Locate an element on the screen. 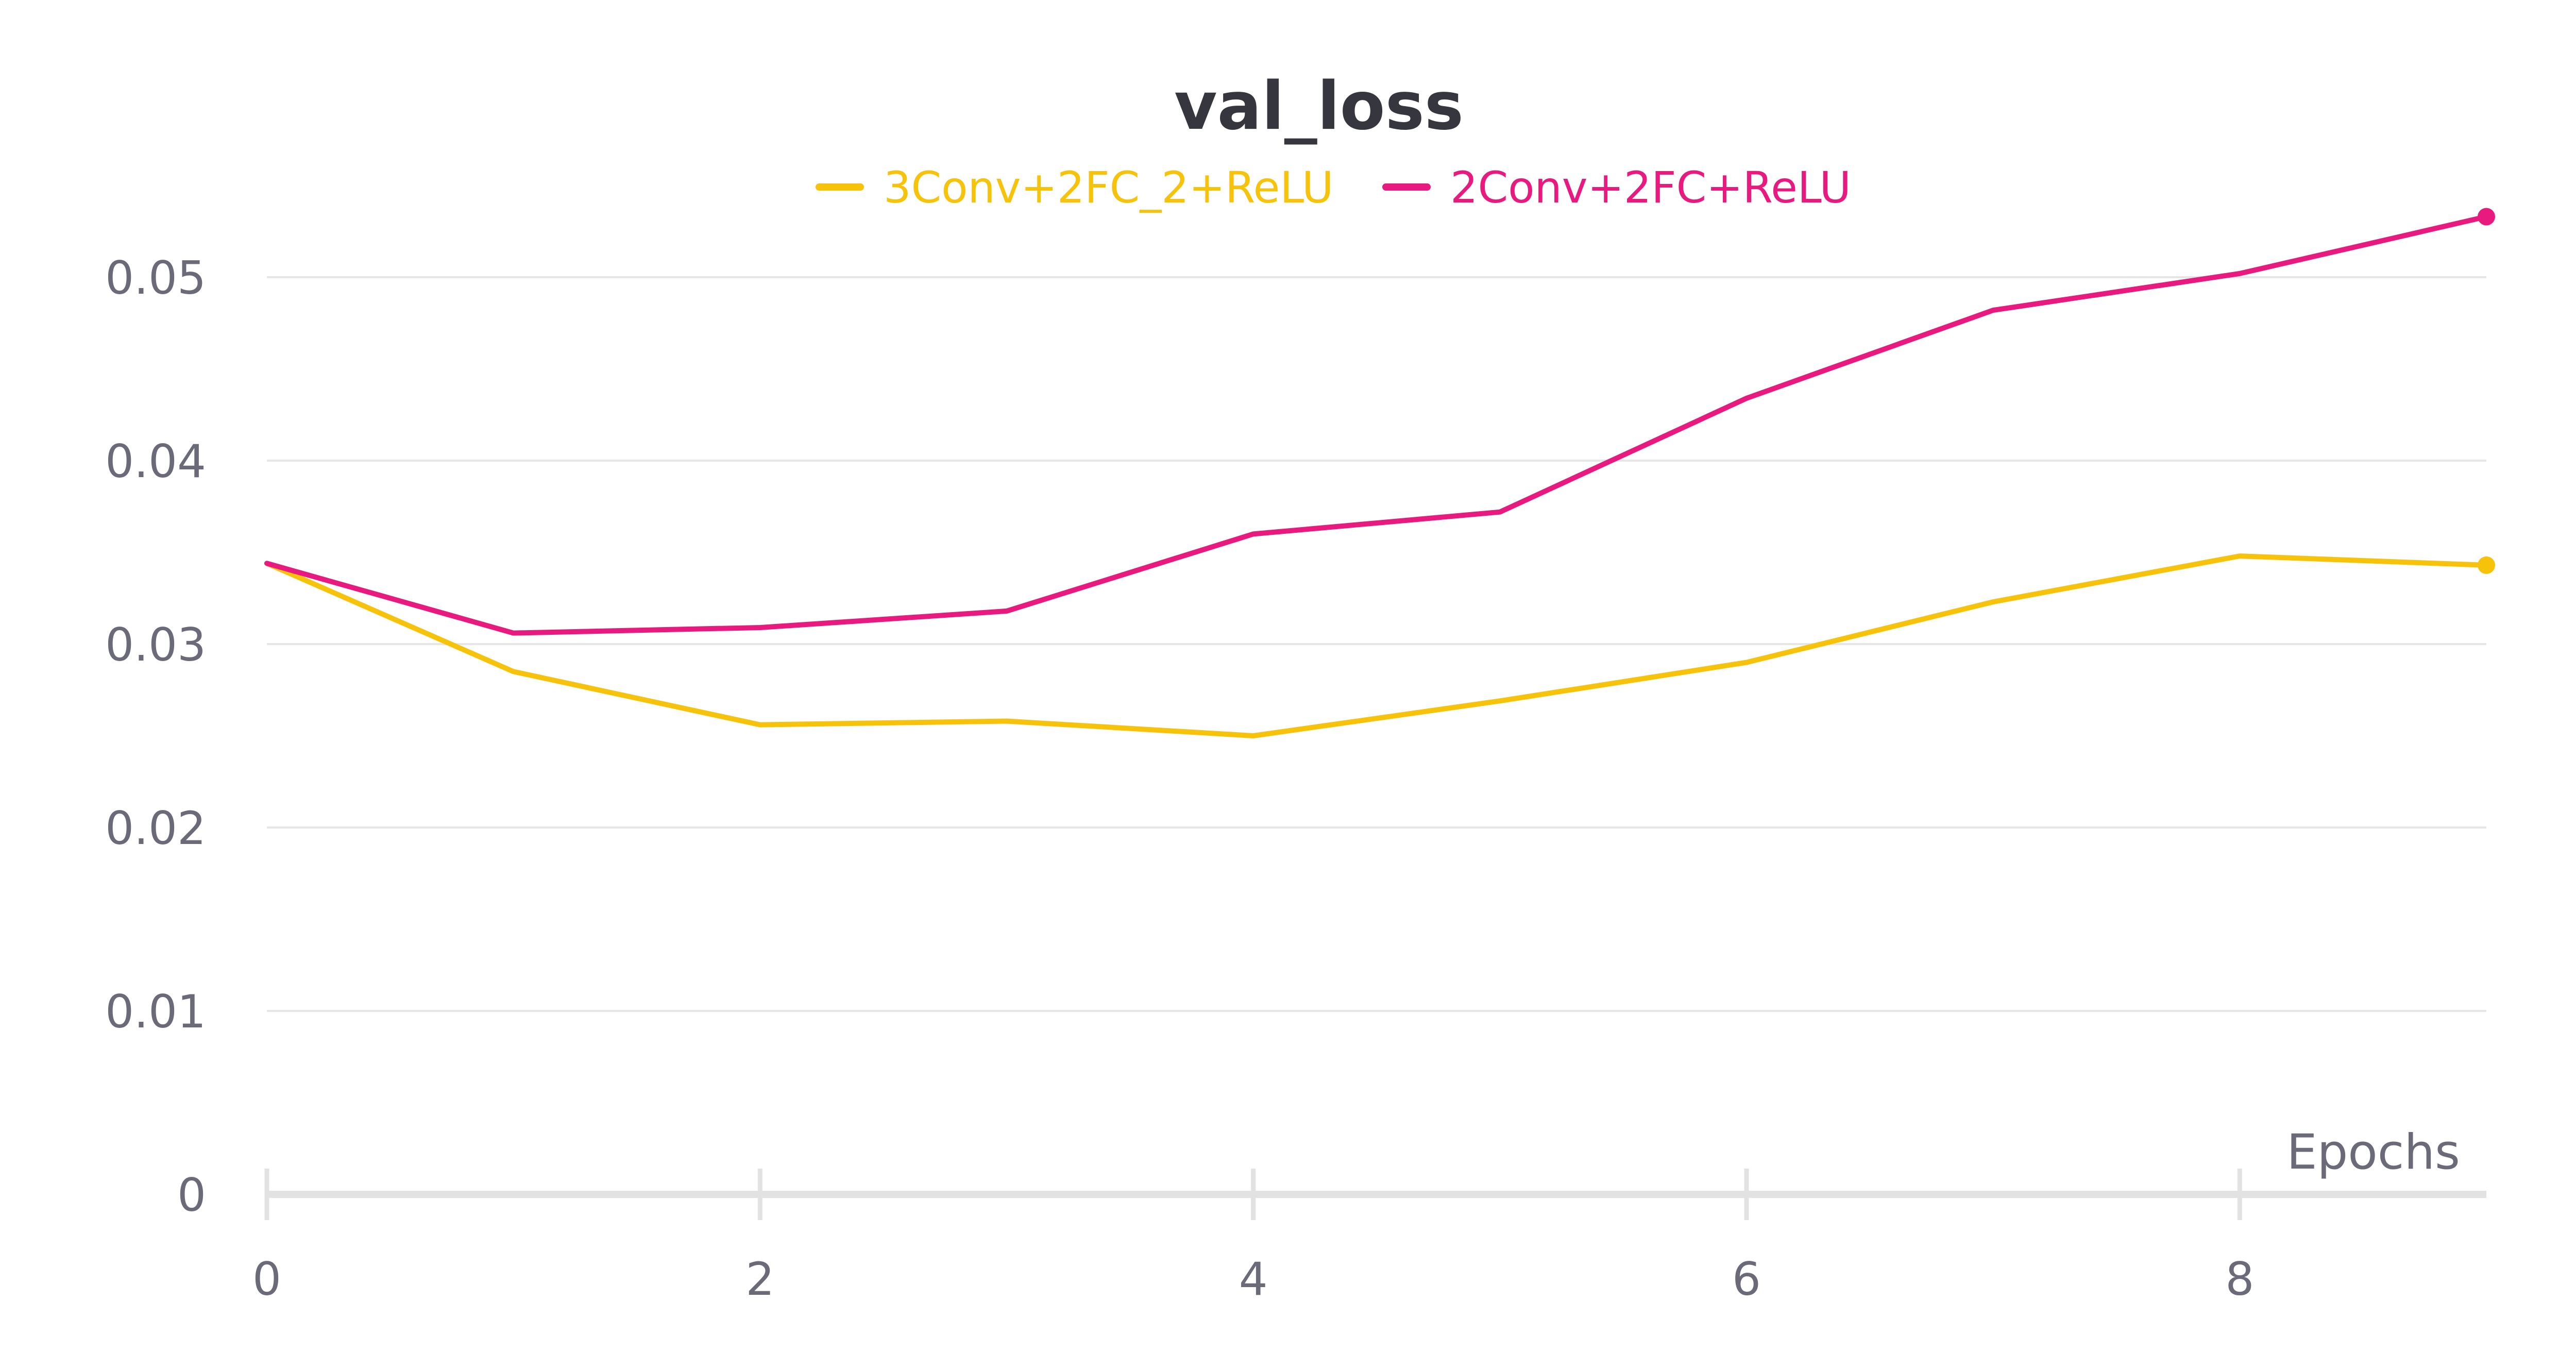 The image size is (2576, 1368). y-axis: 0 0.01 0.02 0.03 0.04 0.05 is located at coordinates (155, 736).